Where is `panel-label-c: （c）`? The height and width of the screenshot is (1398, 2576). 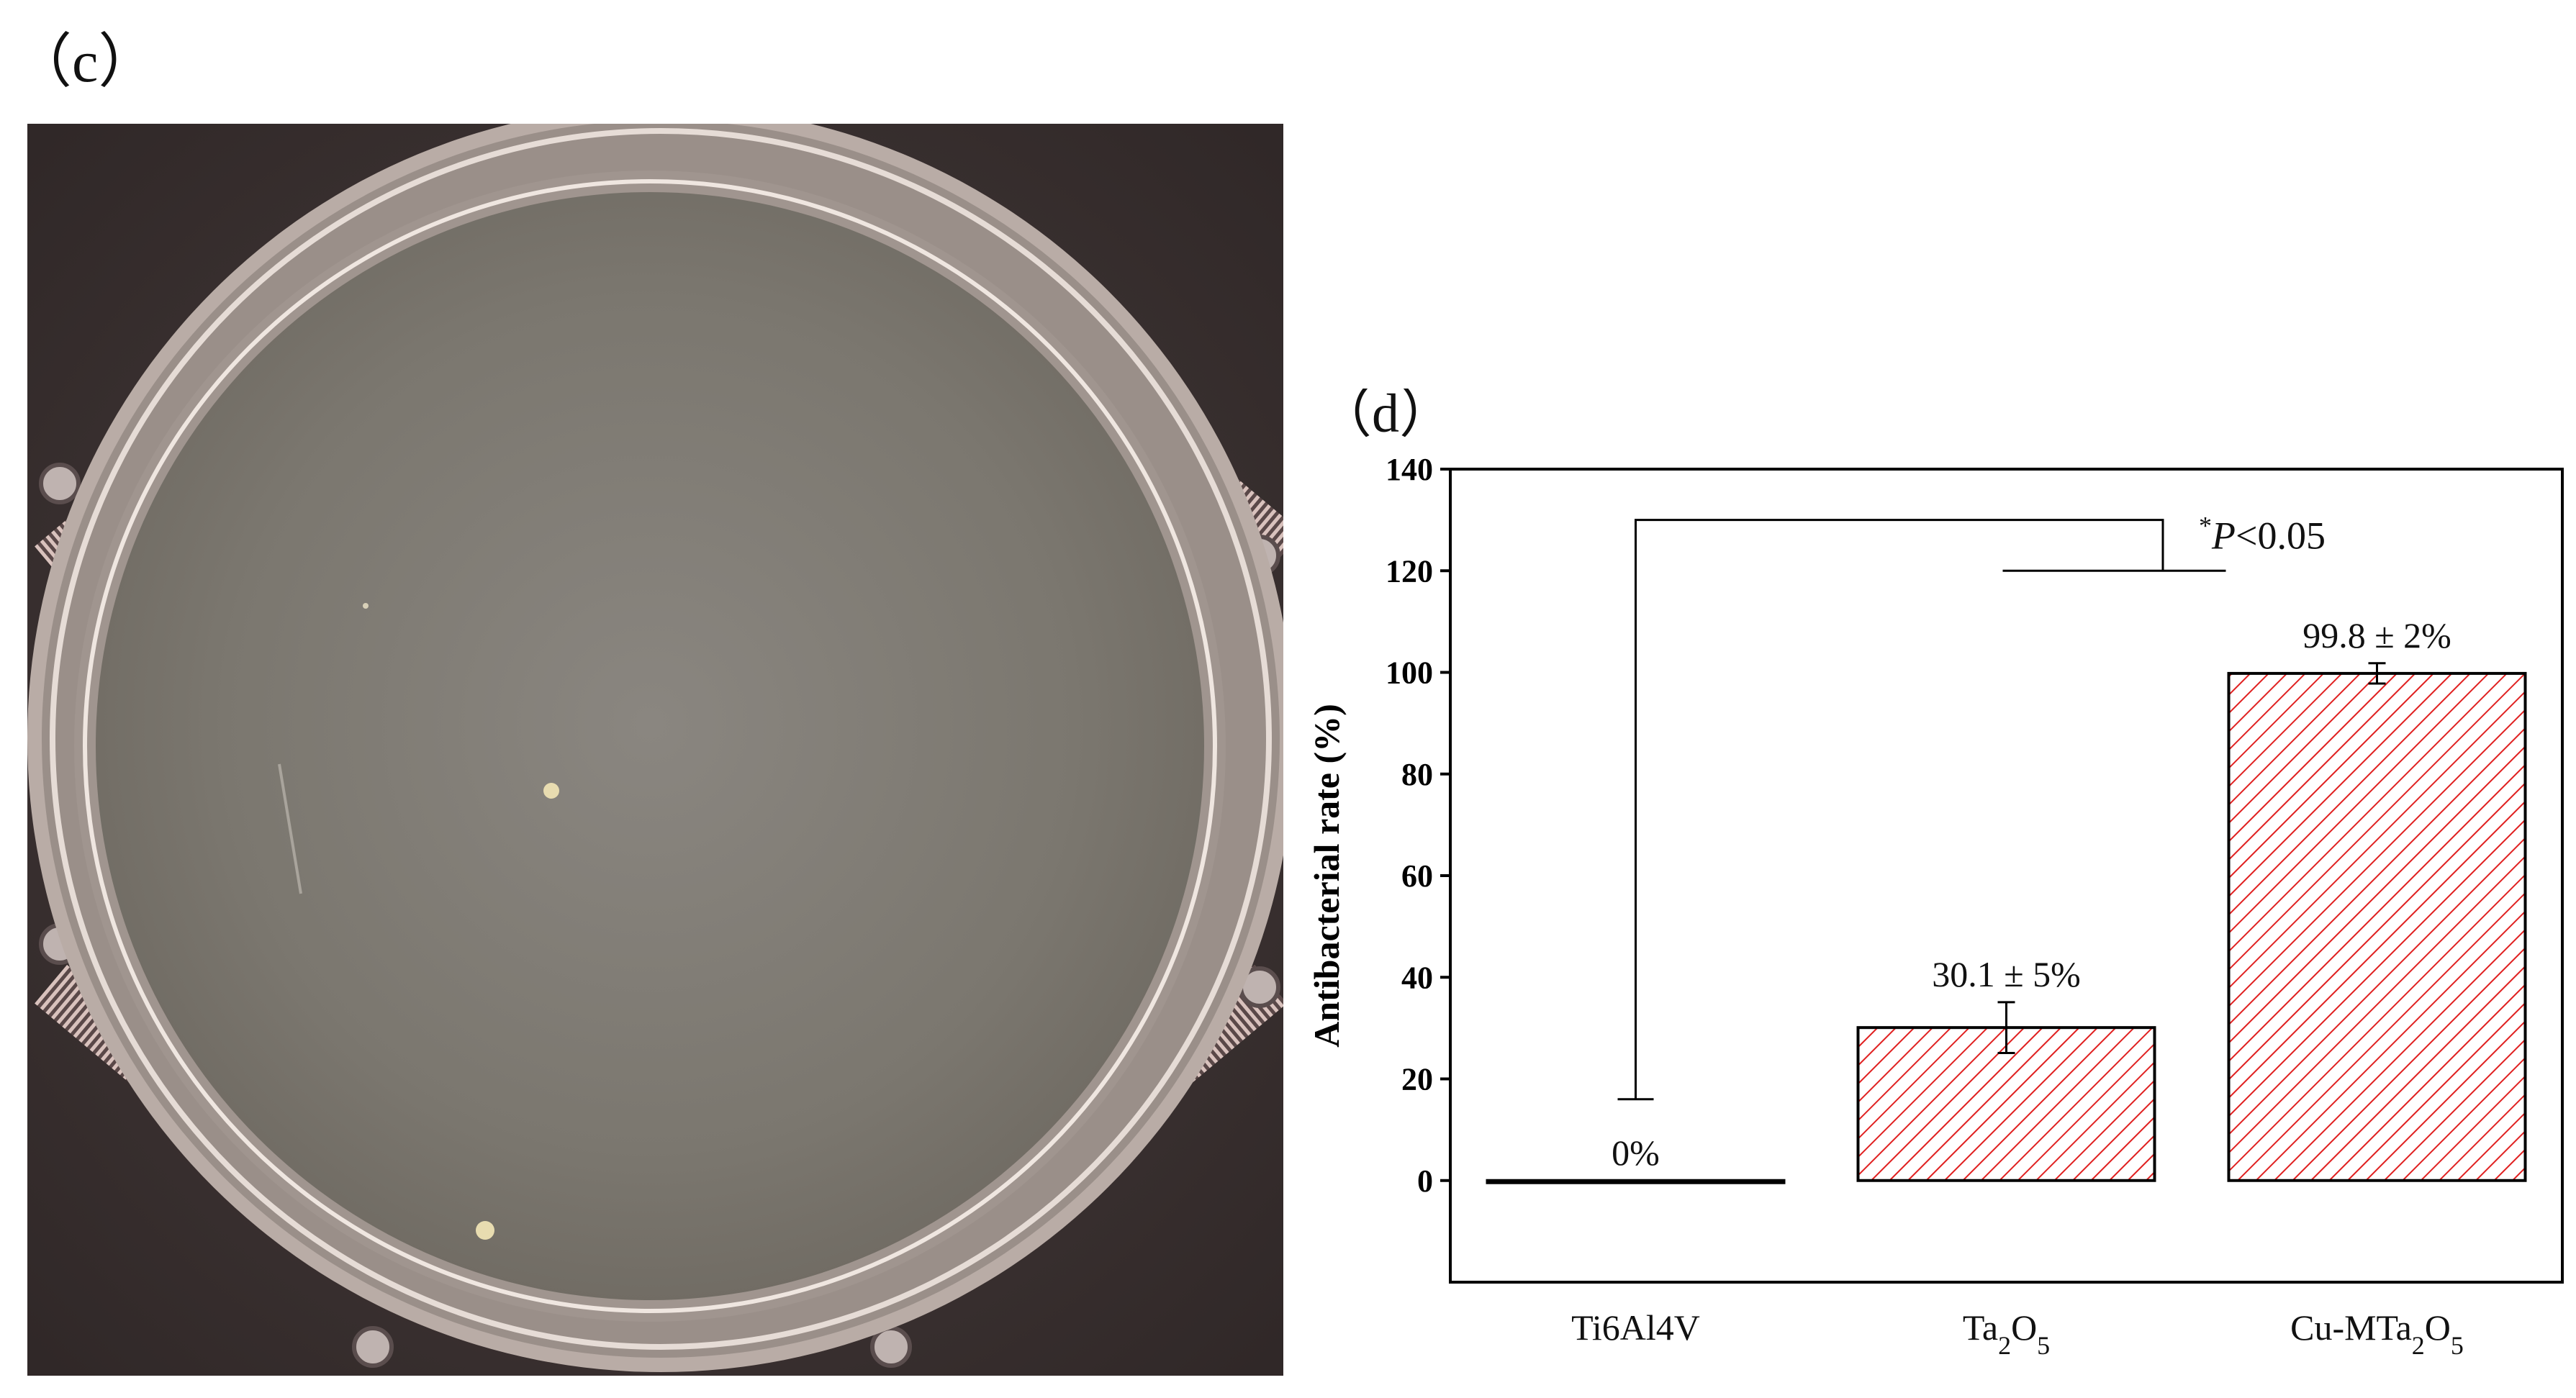 panel-label-c: （c） is located at coordinates (85, 61).